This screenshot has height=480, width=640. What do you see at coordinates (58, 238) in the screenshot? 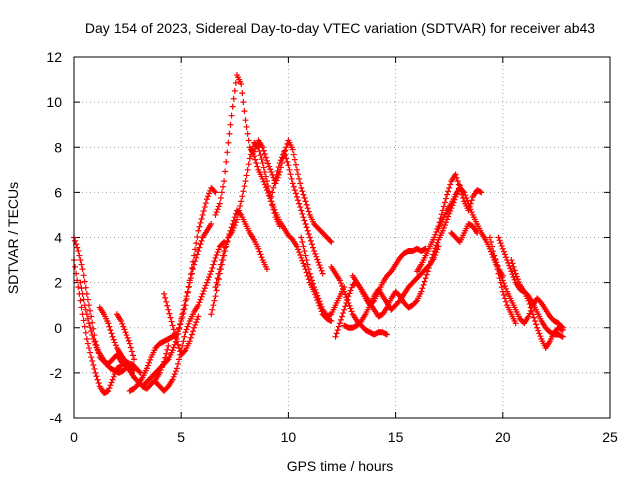
I see `y-tick-label: 4` at bounding box center [58, 238].